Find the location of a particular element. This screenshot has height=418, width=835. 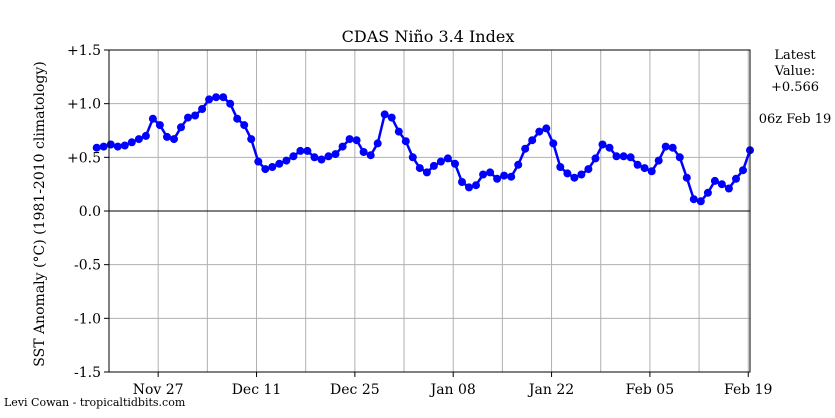

latest-timestamp: 06z Feb 19 is located at coordinates (795, 119).